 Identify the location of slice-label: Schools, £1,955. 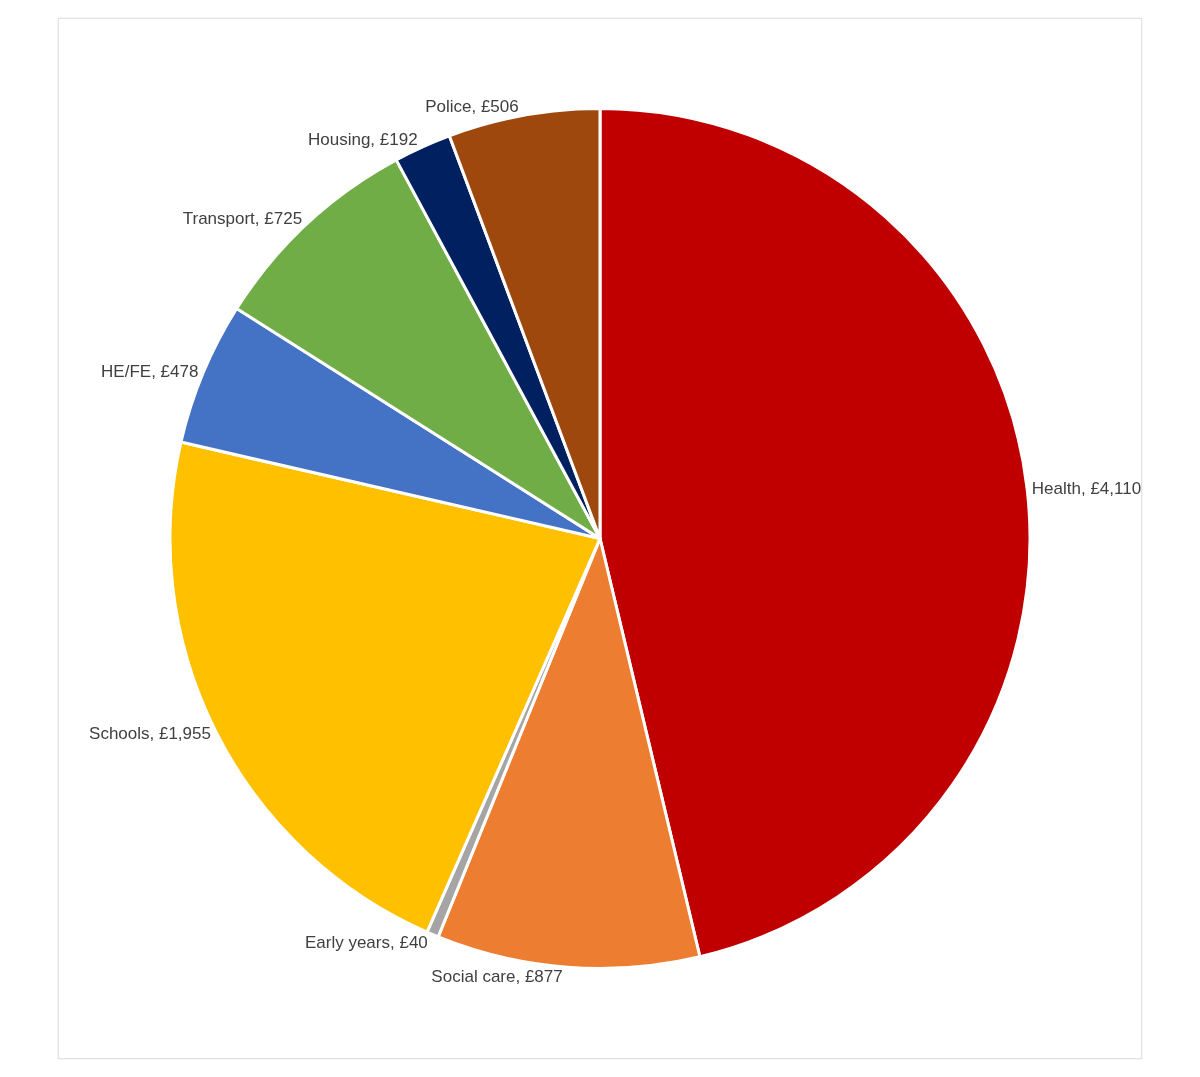
(150, 733).